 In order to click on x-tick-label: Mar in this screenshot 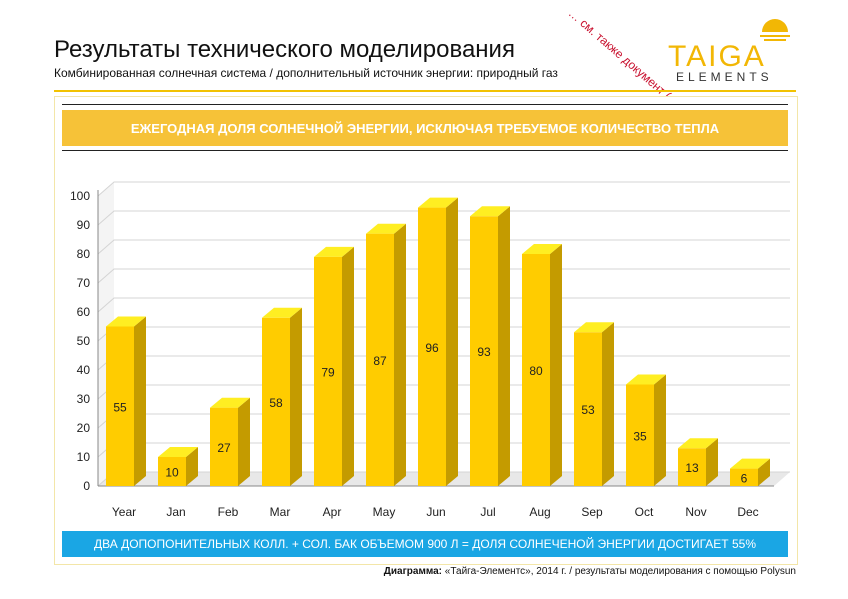, I will do `click(280, 512)`.